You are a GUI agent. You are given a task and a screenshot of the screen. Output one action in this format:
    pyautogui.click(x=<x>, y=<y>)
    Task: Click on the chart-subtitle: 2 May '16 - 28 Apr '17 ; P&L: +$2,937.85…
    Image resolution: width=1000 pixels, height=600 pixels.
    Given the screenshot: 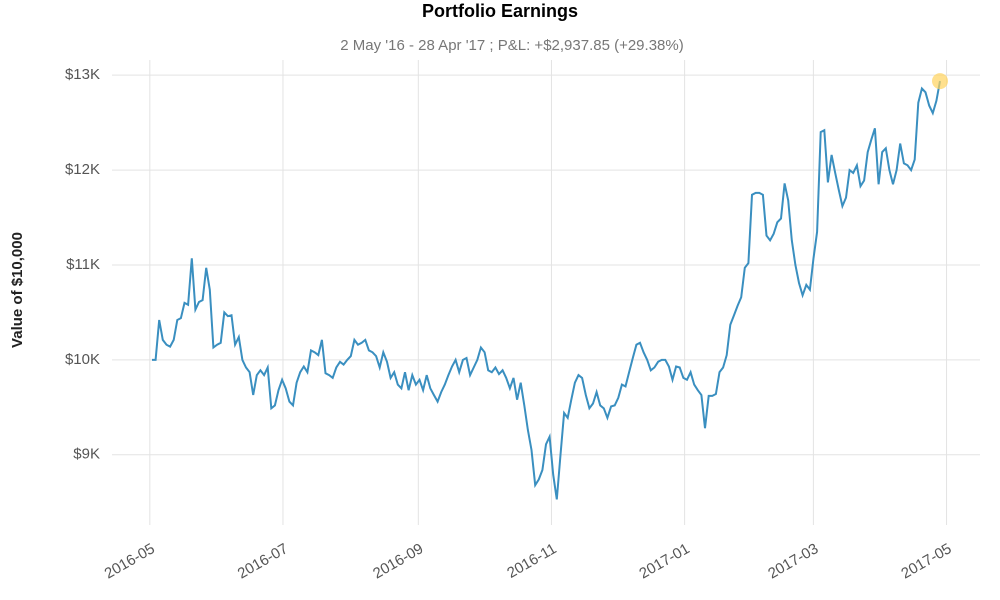 What is the action you would take?
    pyautogui.click(x=511, y=45)
    